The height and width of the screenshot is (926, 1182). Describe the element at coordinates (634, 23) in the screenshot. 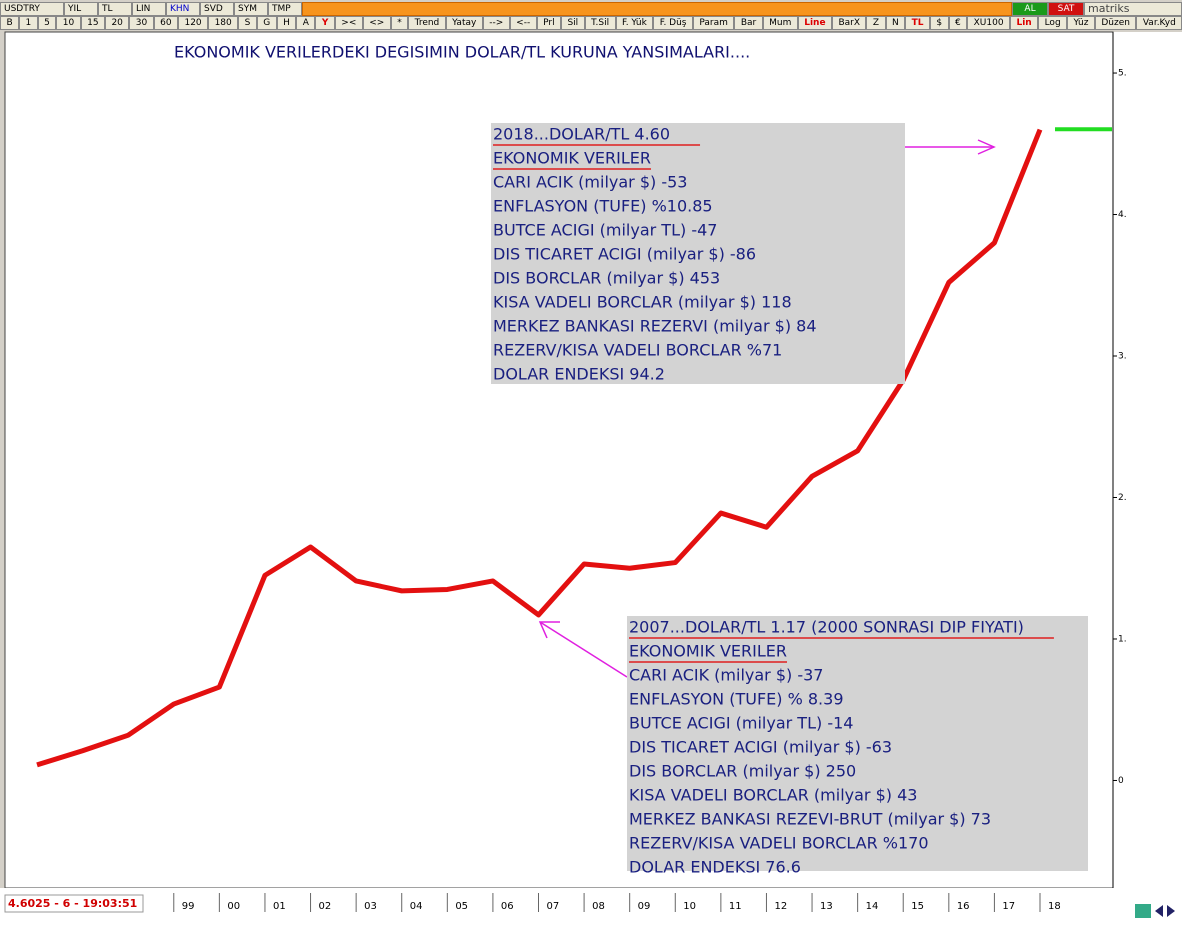

I see `toolbar-button: F. Yük` at that location.